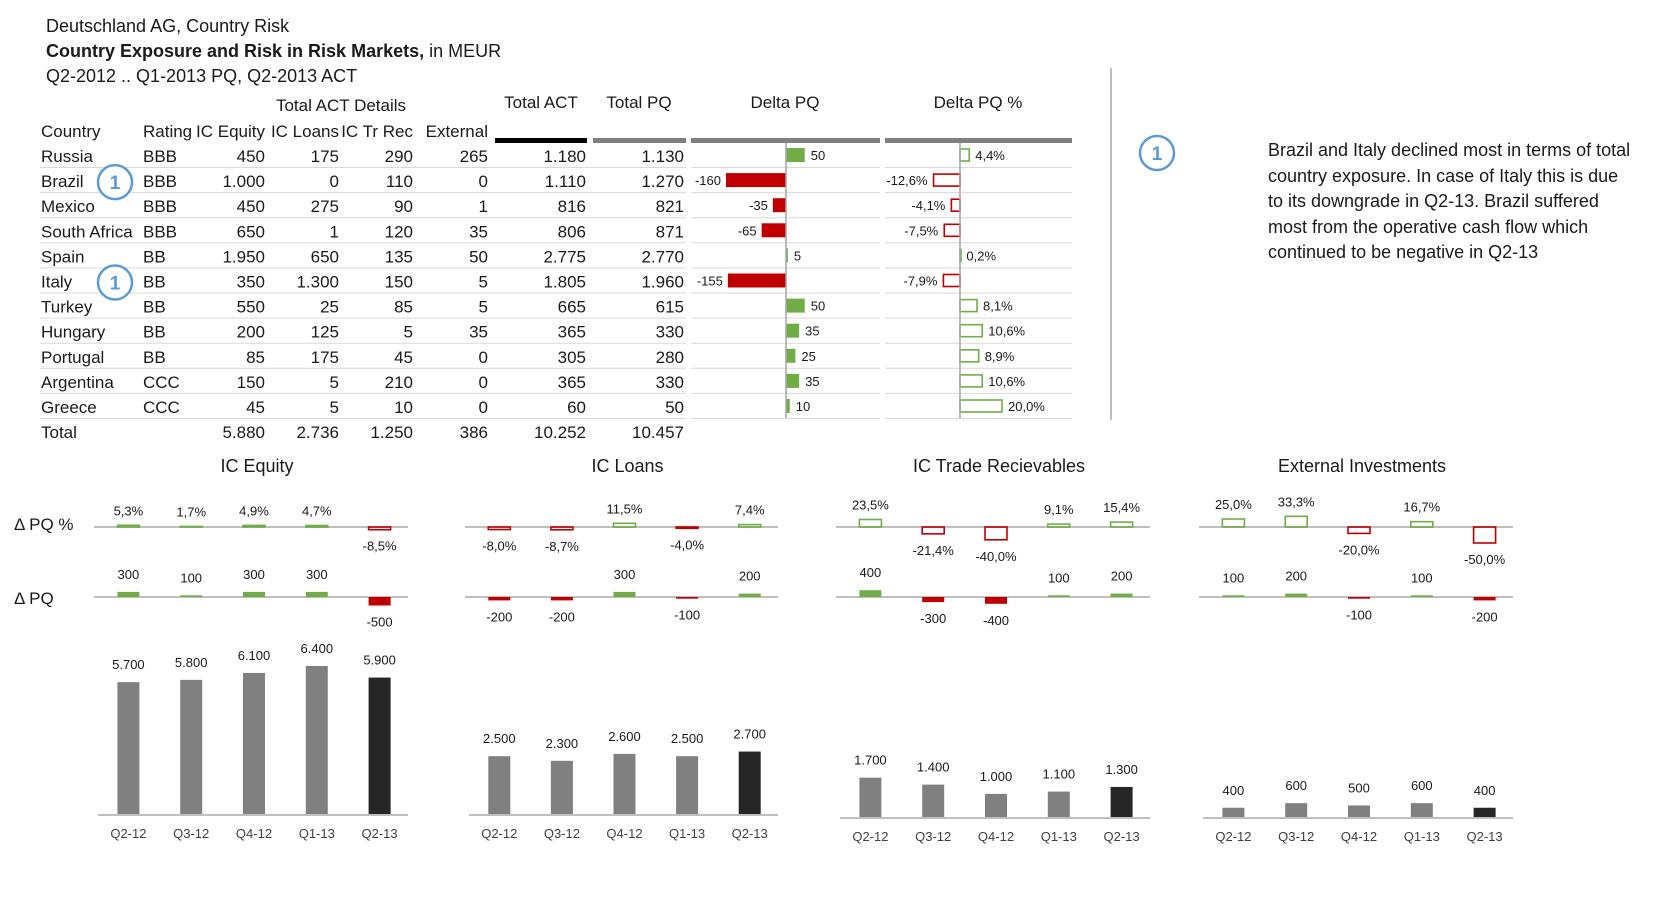  What do you see at coordinates (129, 510) in the screenshot?
I see `delta-pct-mark-label: 5,3%` at bounding box center [129, 510].